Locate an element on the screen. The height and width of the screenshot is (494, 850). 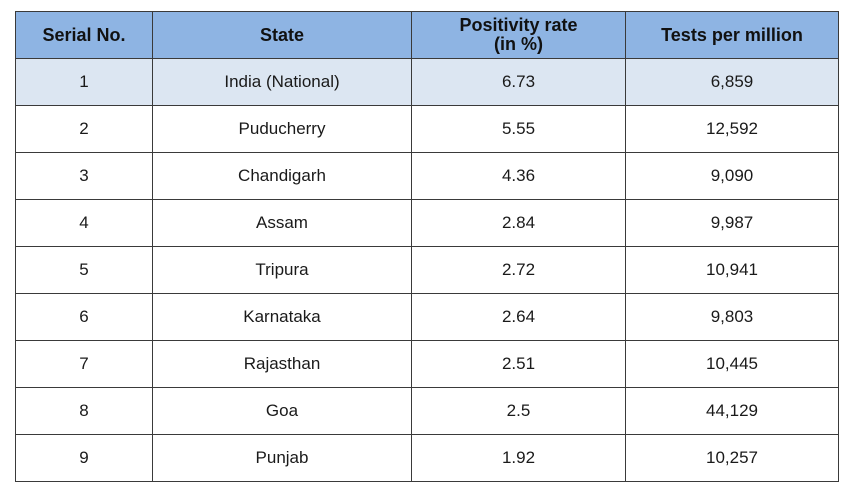
cell-state: India (National) is located at coordinates (282, 82).